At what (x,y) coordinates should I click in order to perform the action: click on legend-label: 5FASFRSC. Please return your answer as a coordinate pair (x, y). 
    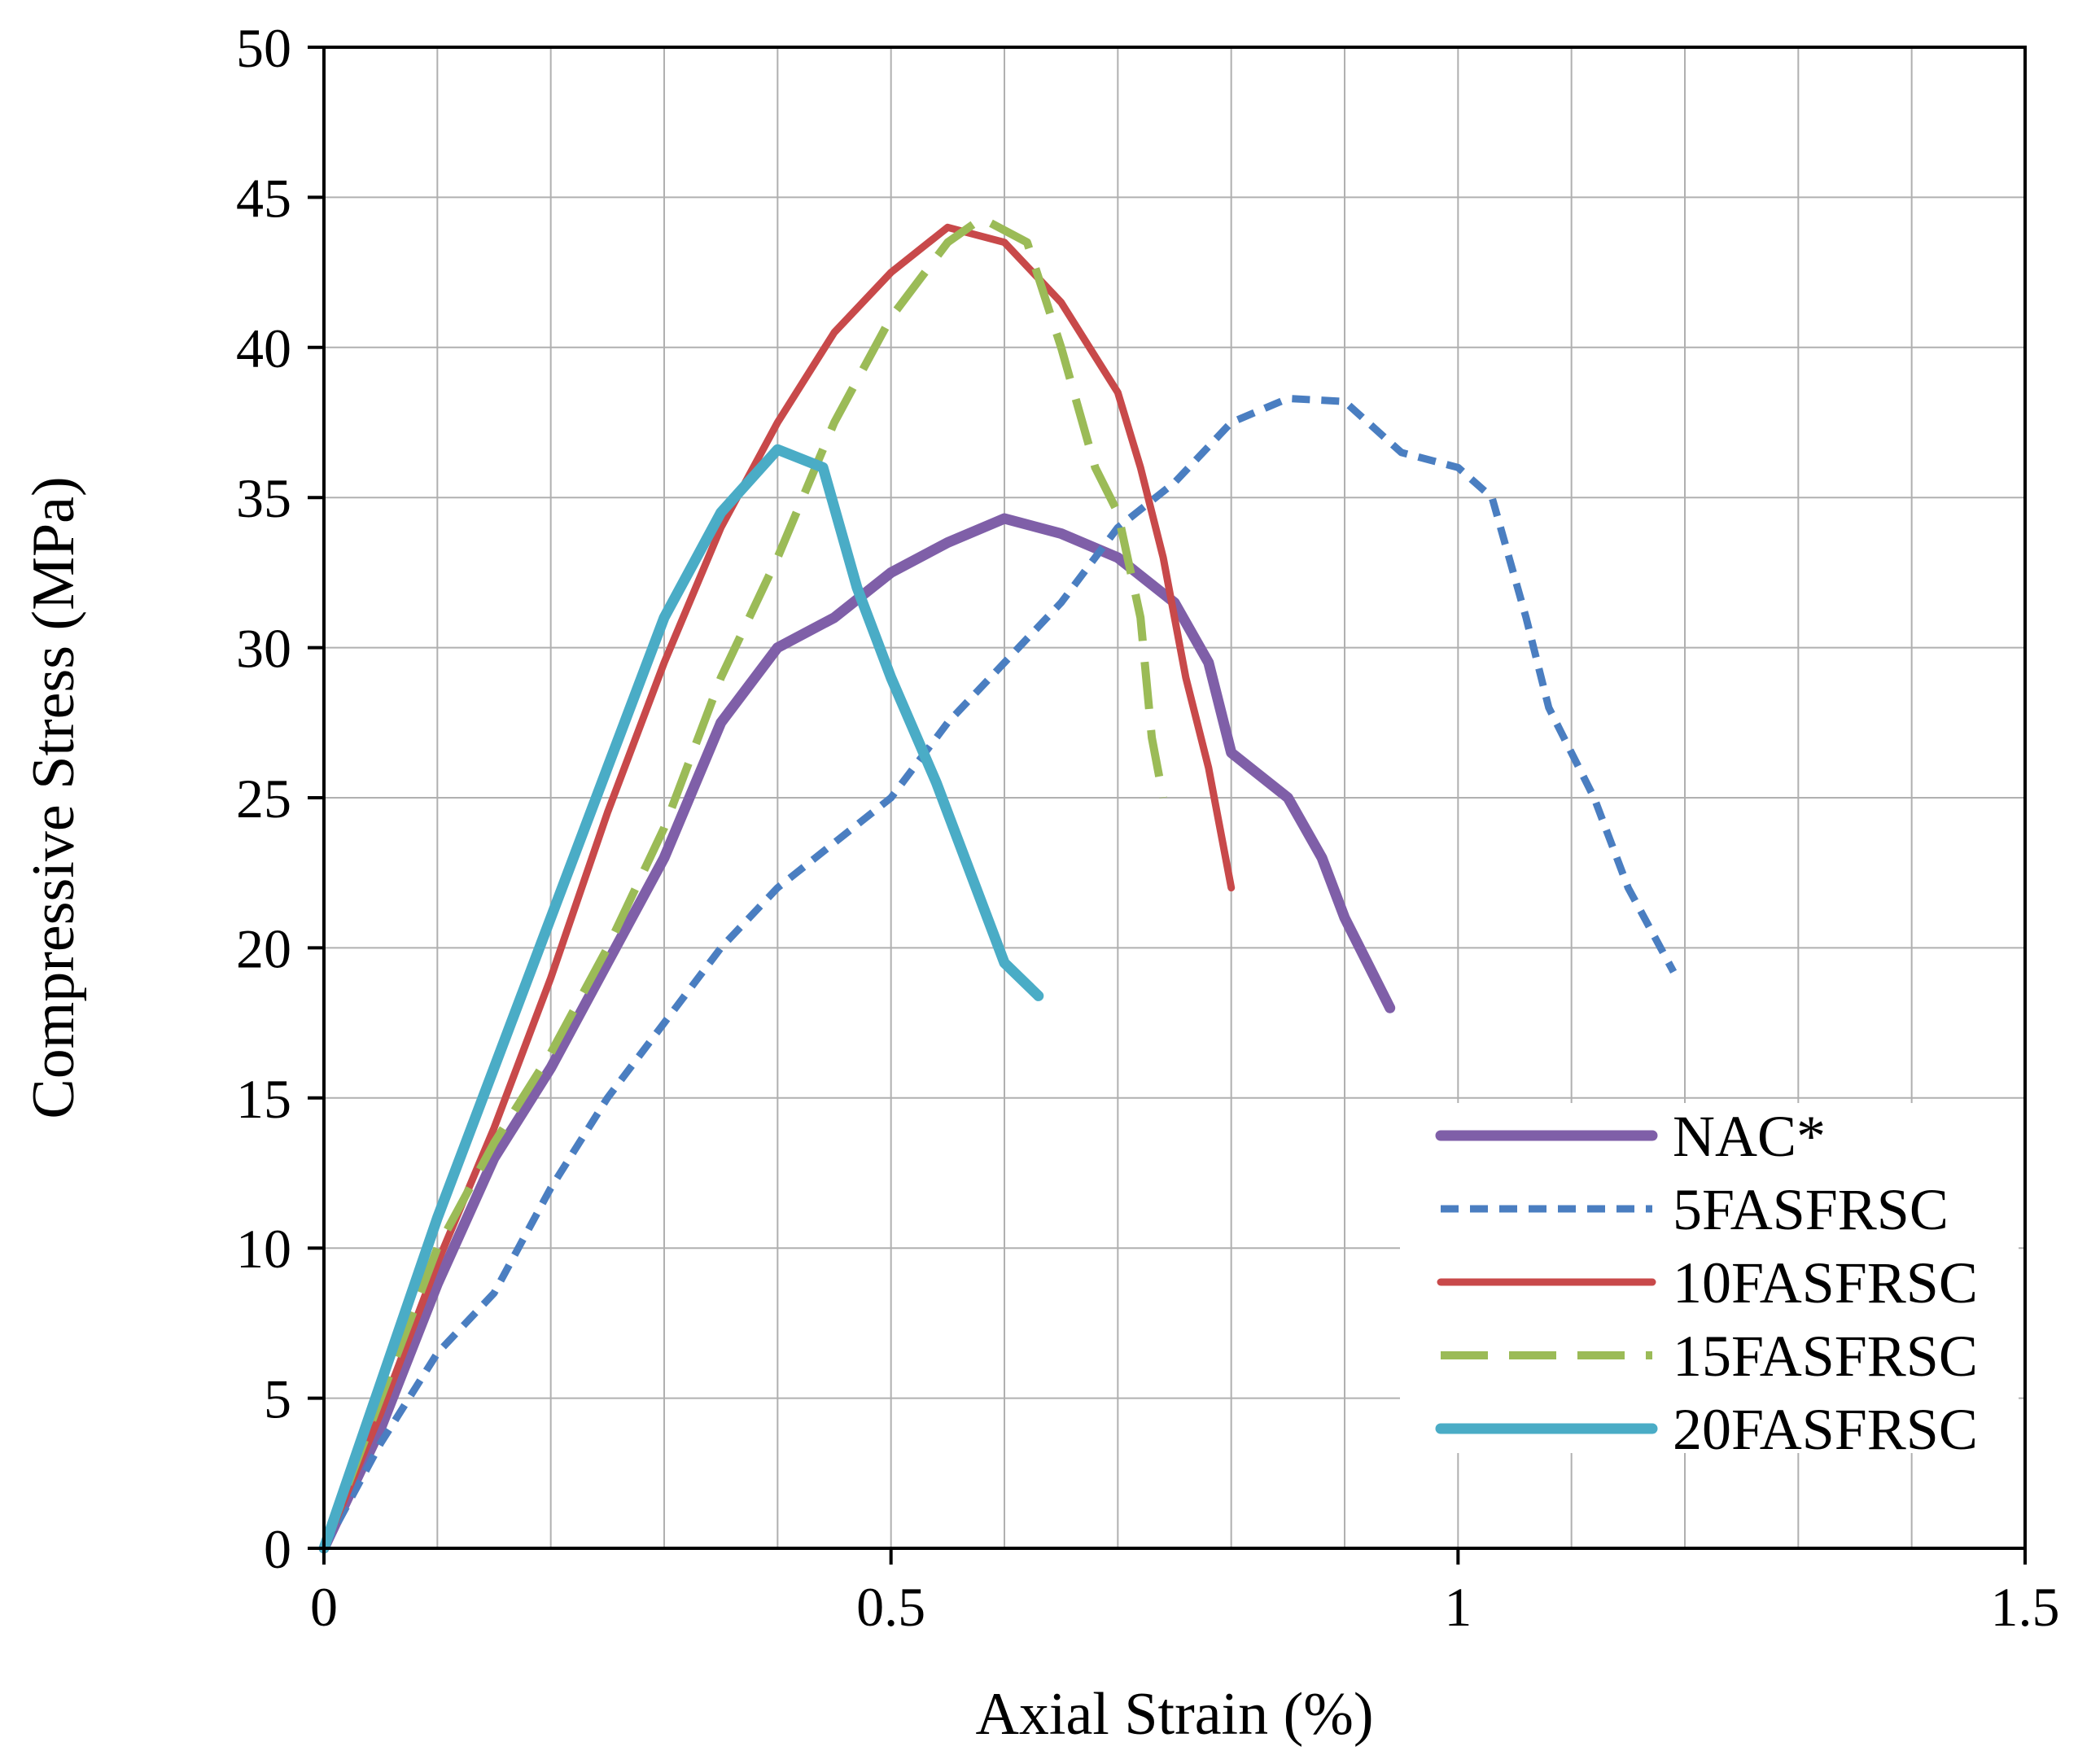
    Looking at the image, I should click on (1811, 1209).